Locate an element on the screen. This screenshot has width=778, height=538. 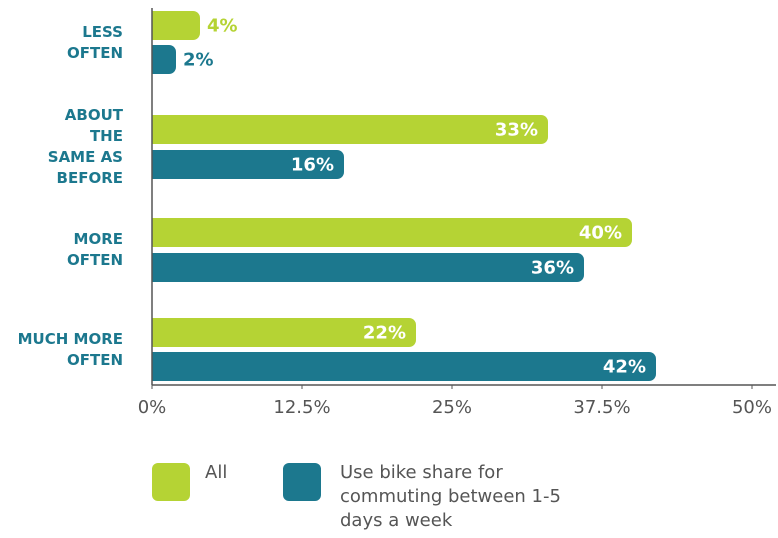
legend-label: All is located at coordinates (216, 472).